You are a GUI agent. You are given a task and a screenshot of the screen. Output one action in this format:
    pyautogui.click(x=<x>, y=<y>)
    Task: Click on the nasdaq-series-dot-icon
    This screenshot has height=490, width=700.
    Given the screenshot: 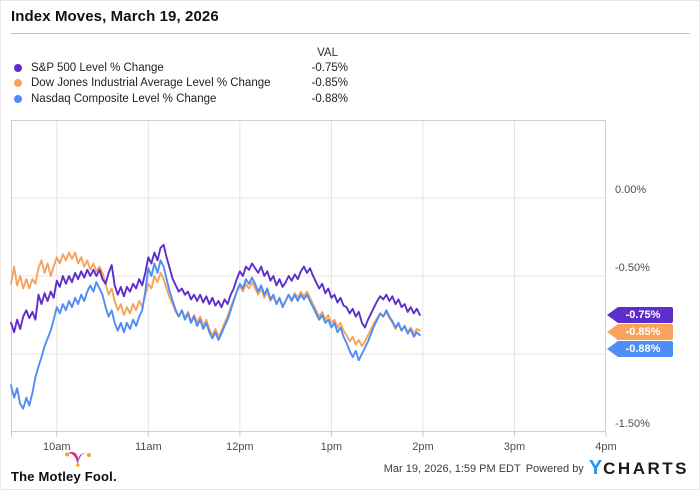 What is the action you would take?
    pyautogui.click(x=18, y=98)
    